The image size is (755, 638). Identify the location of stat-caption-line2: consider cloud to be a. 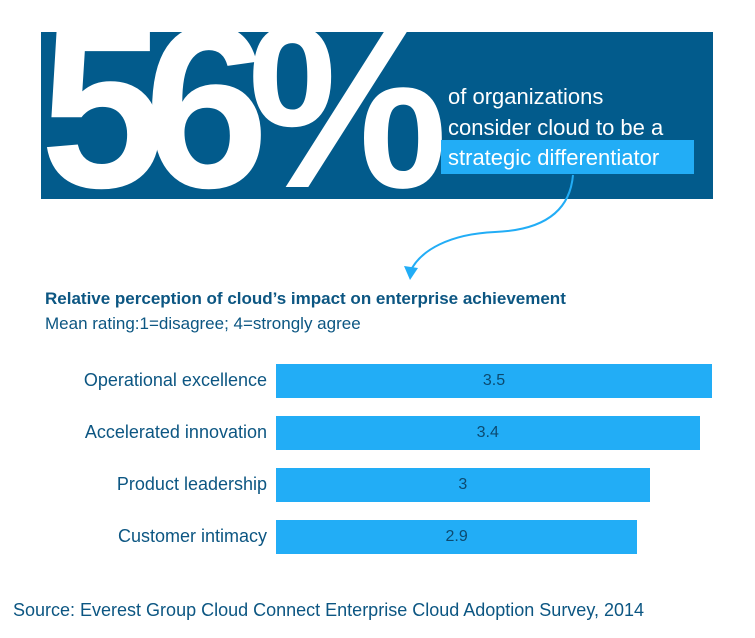
(556, 127).